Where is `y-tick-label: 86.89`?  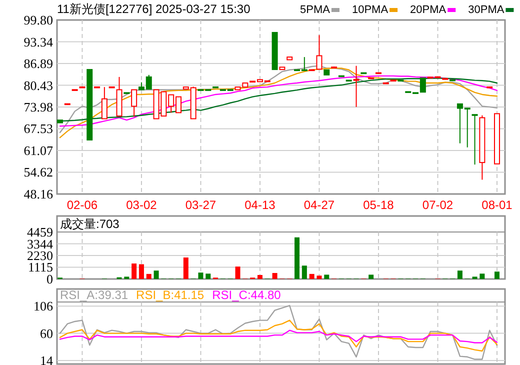
y-tick-label: 86.89 is located at coordinates (38, 63).